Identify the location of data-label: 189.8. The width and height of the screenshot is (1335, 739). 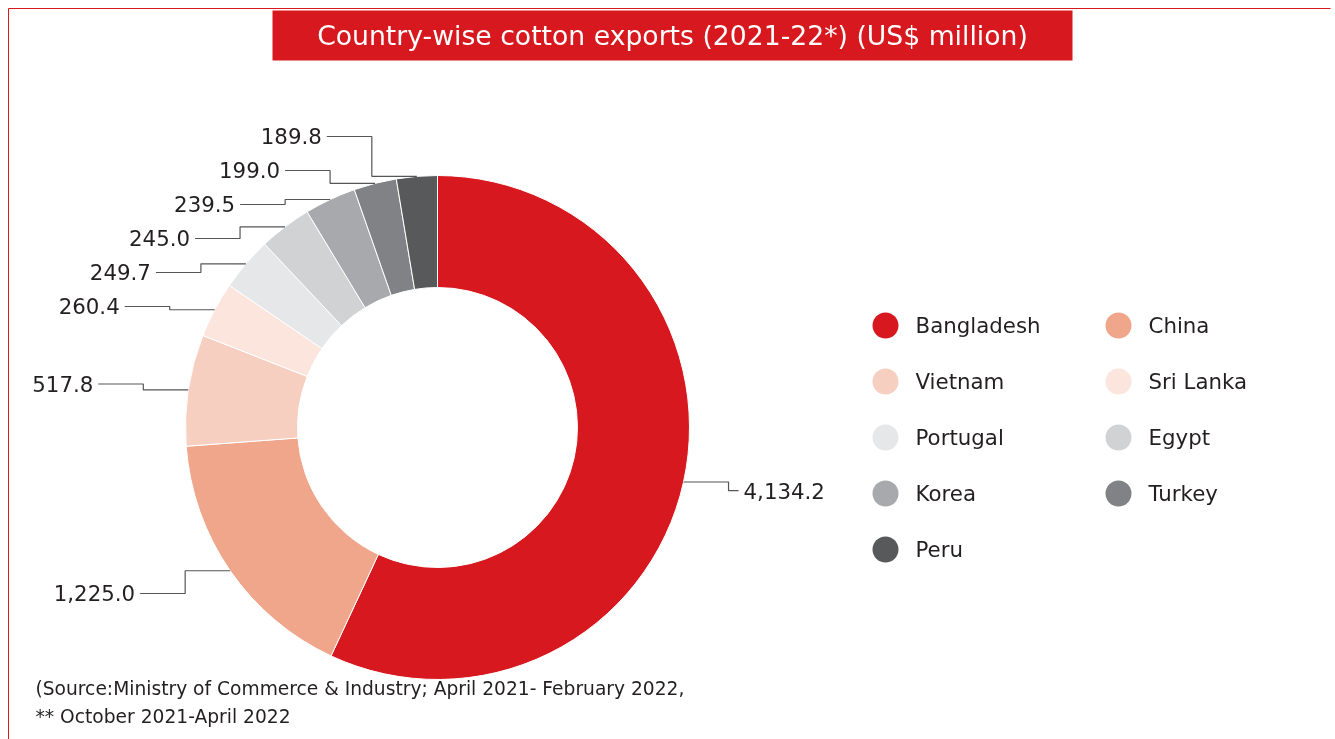
(291, 137).